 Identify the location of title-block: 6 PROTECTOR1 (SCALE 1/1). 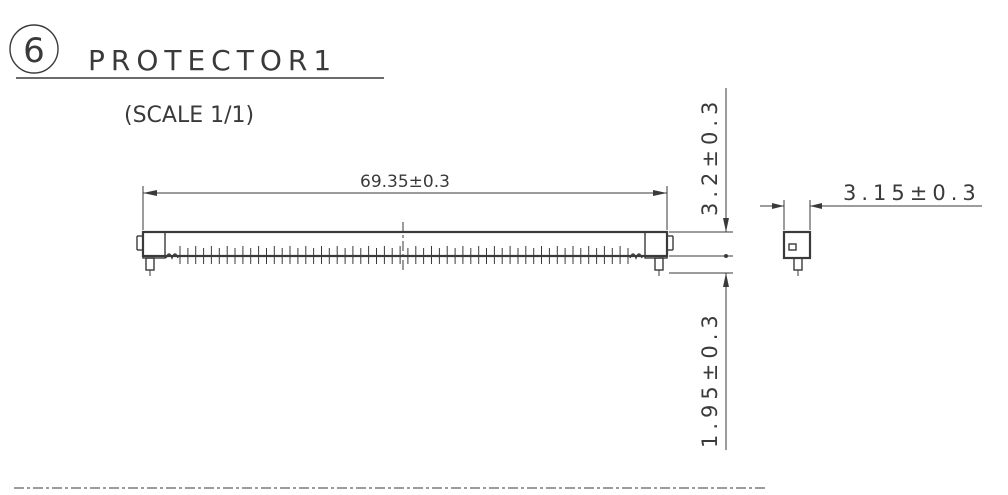
(196, 76).